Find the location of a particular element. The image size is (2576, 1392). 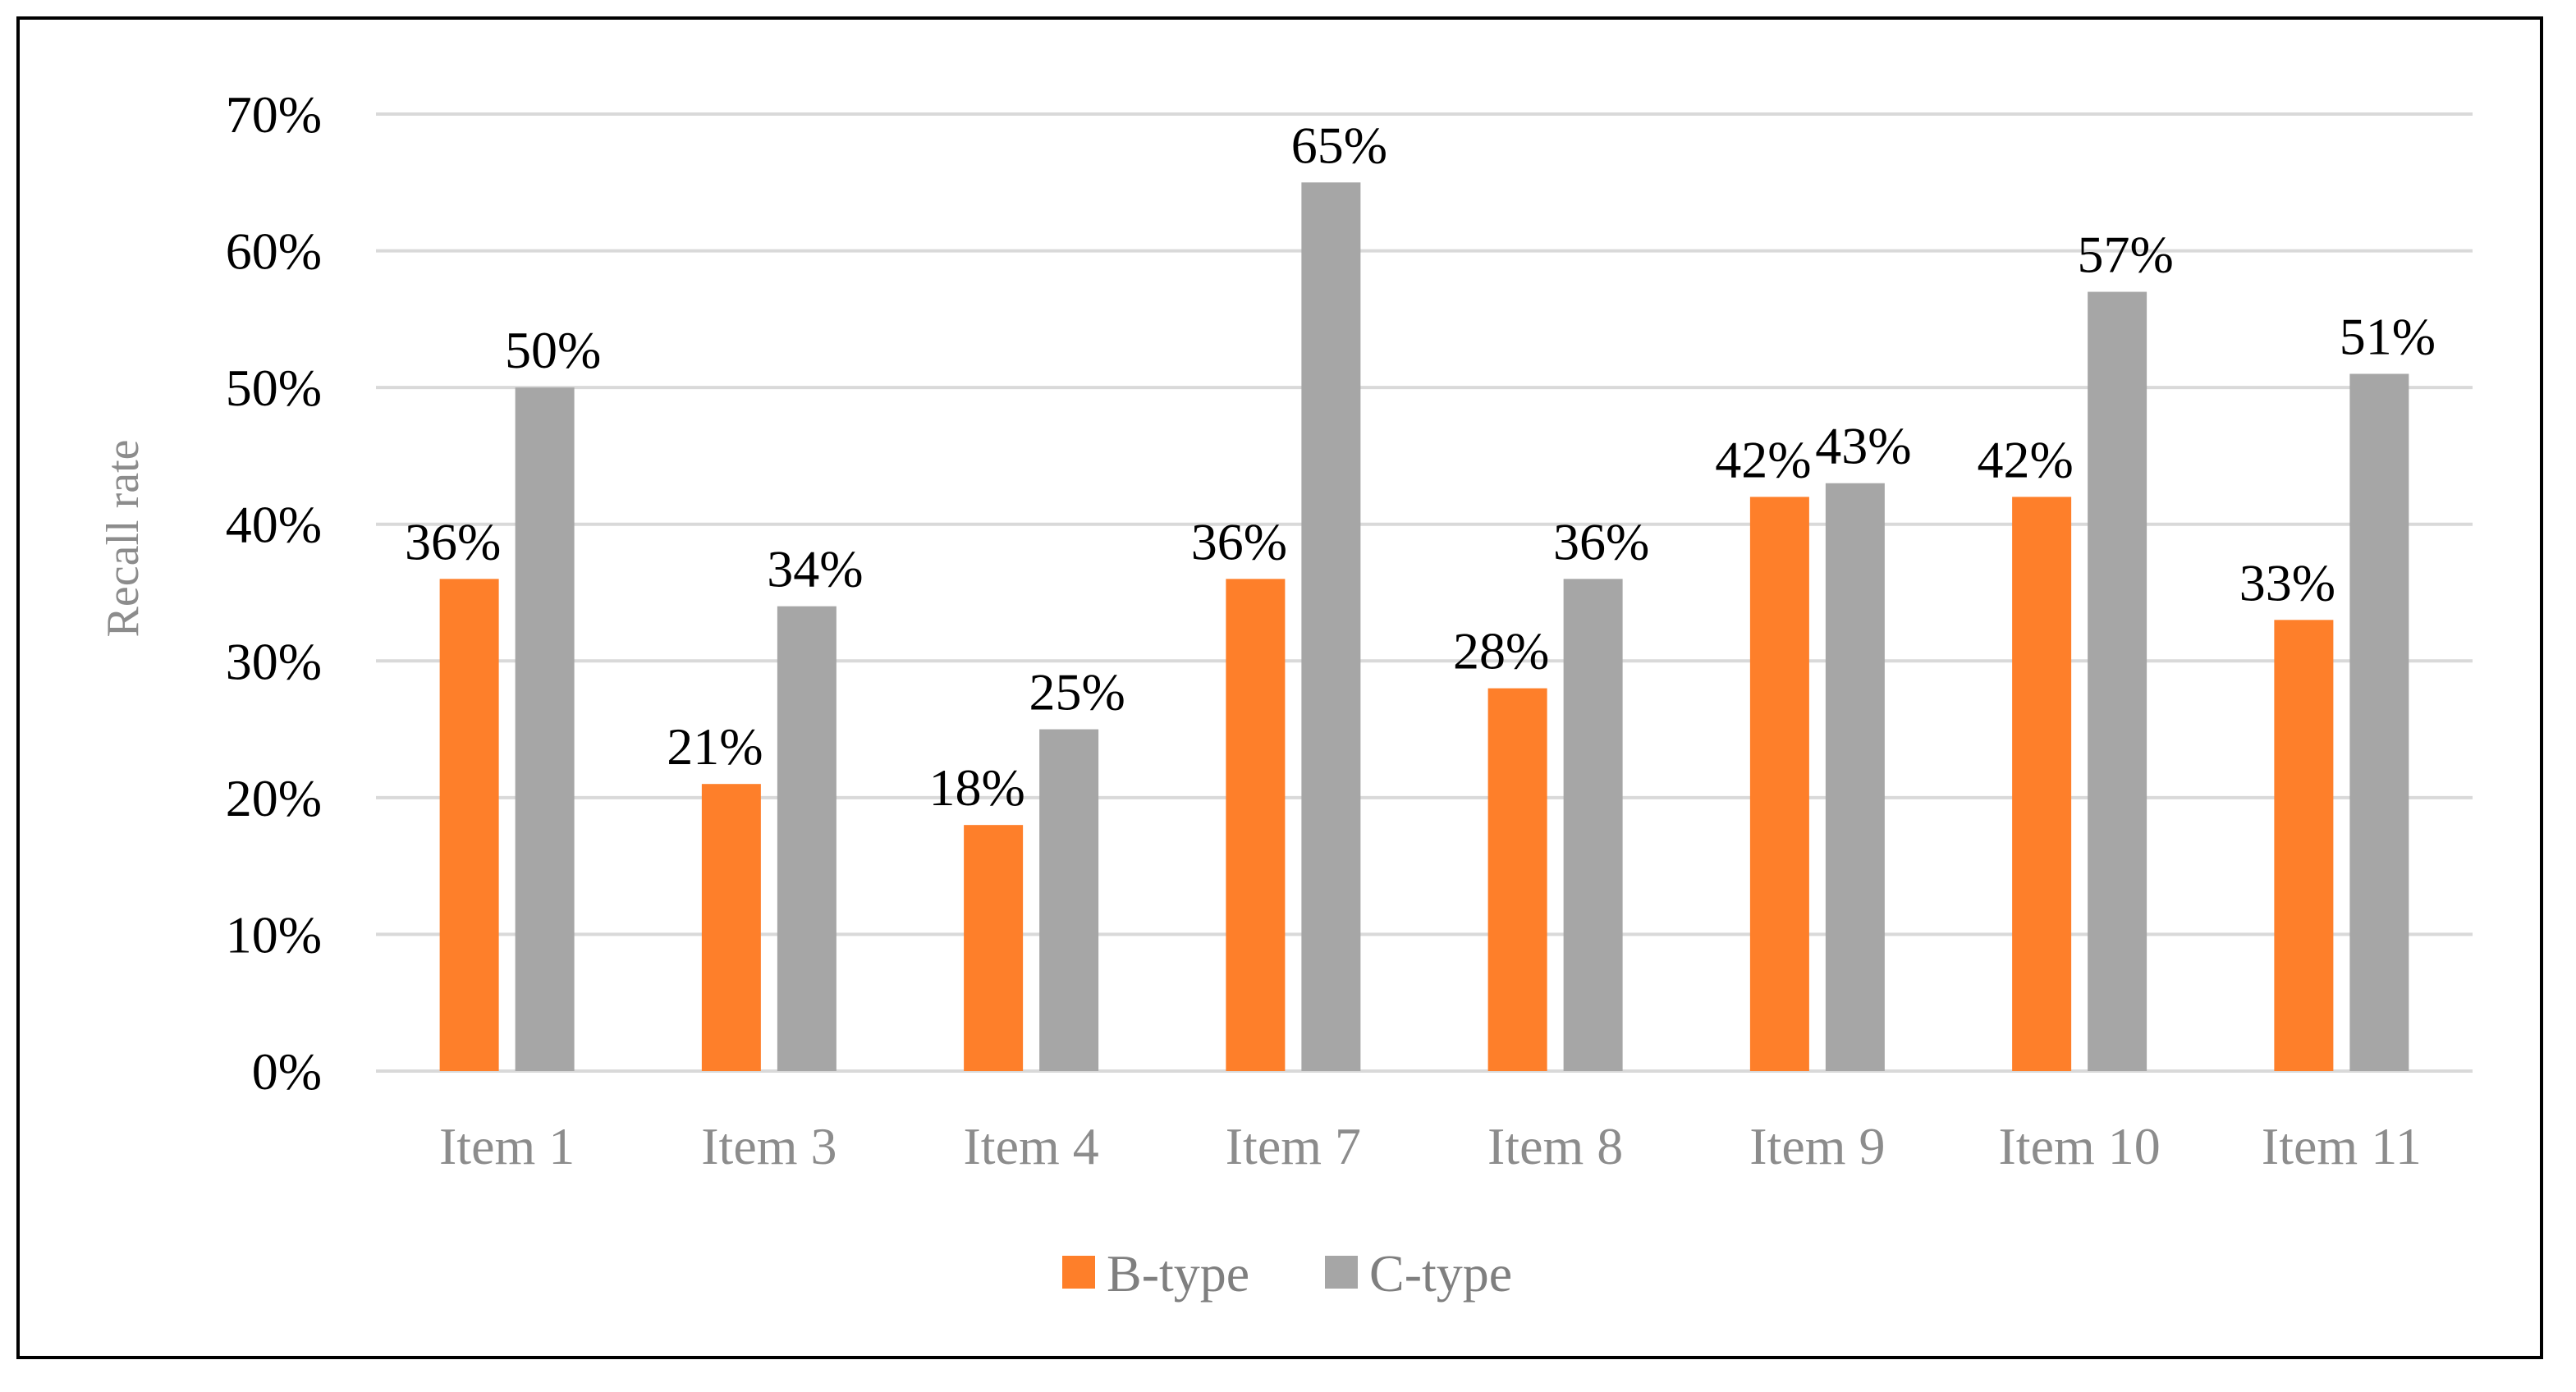

data-label: 21% is located at coordinates (715, 747).